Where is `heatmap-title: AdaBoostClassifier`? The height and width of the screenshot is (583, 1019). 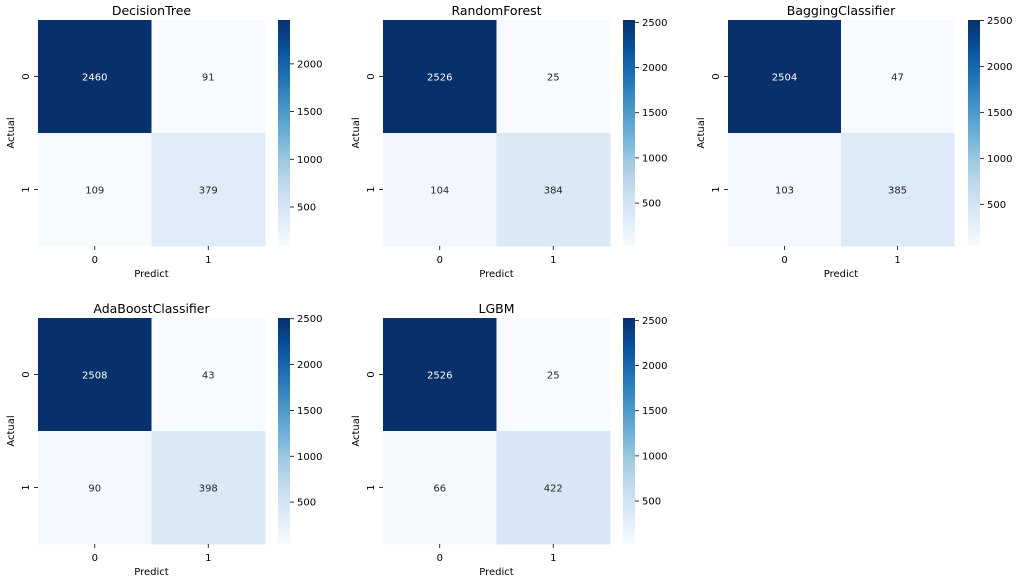
heatmap-title: AdaBoostClassifier is located at coordinates (151, 308).